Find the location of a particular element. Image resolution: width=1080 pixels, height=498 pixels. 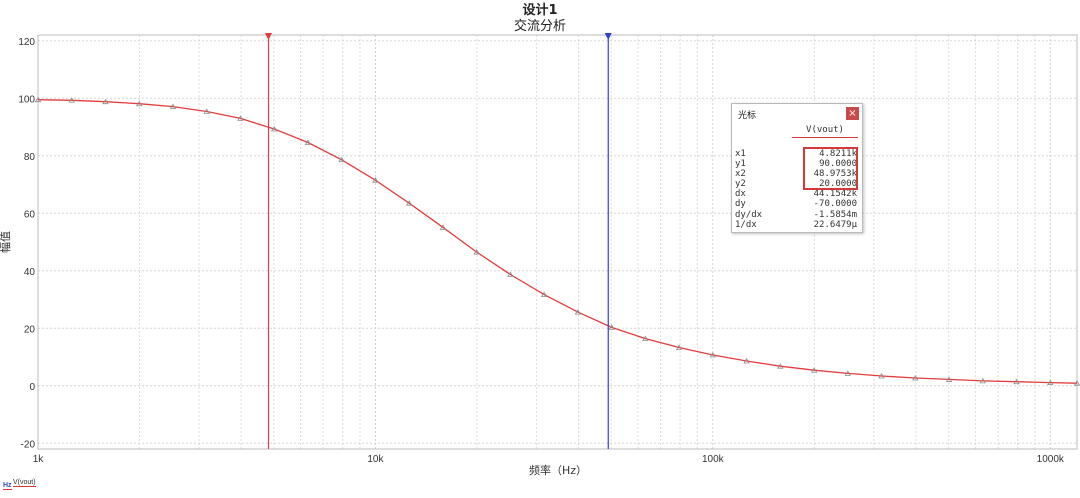

cursor-row: dy/dx -1.5854m is located at coordinates (797, 215).